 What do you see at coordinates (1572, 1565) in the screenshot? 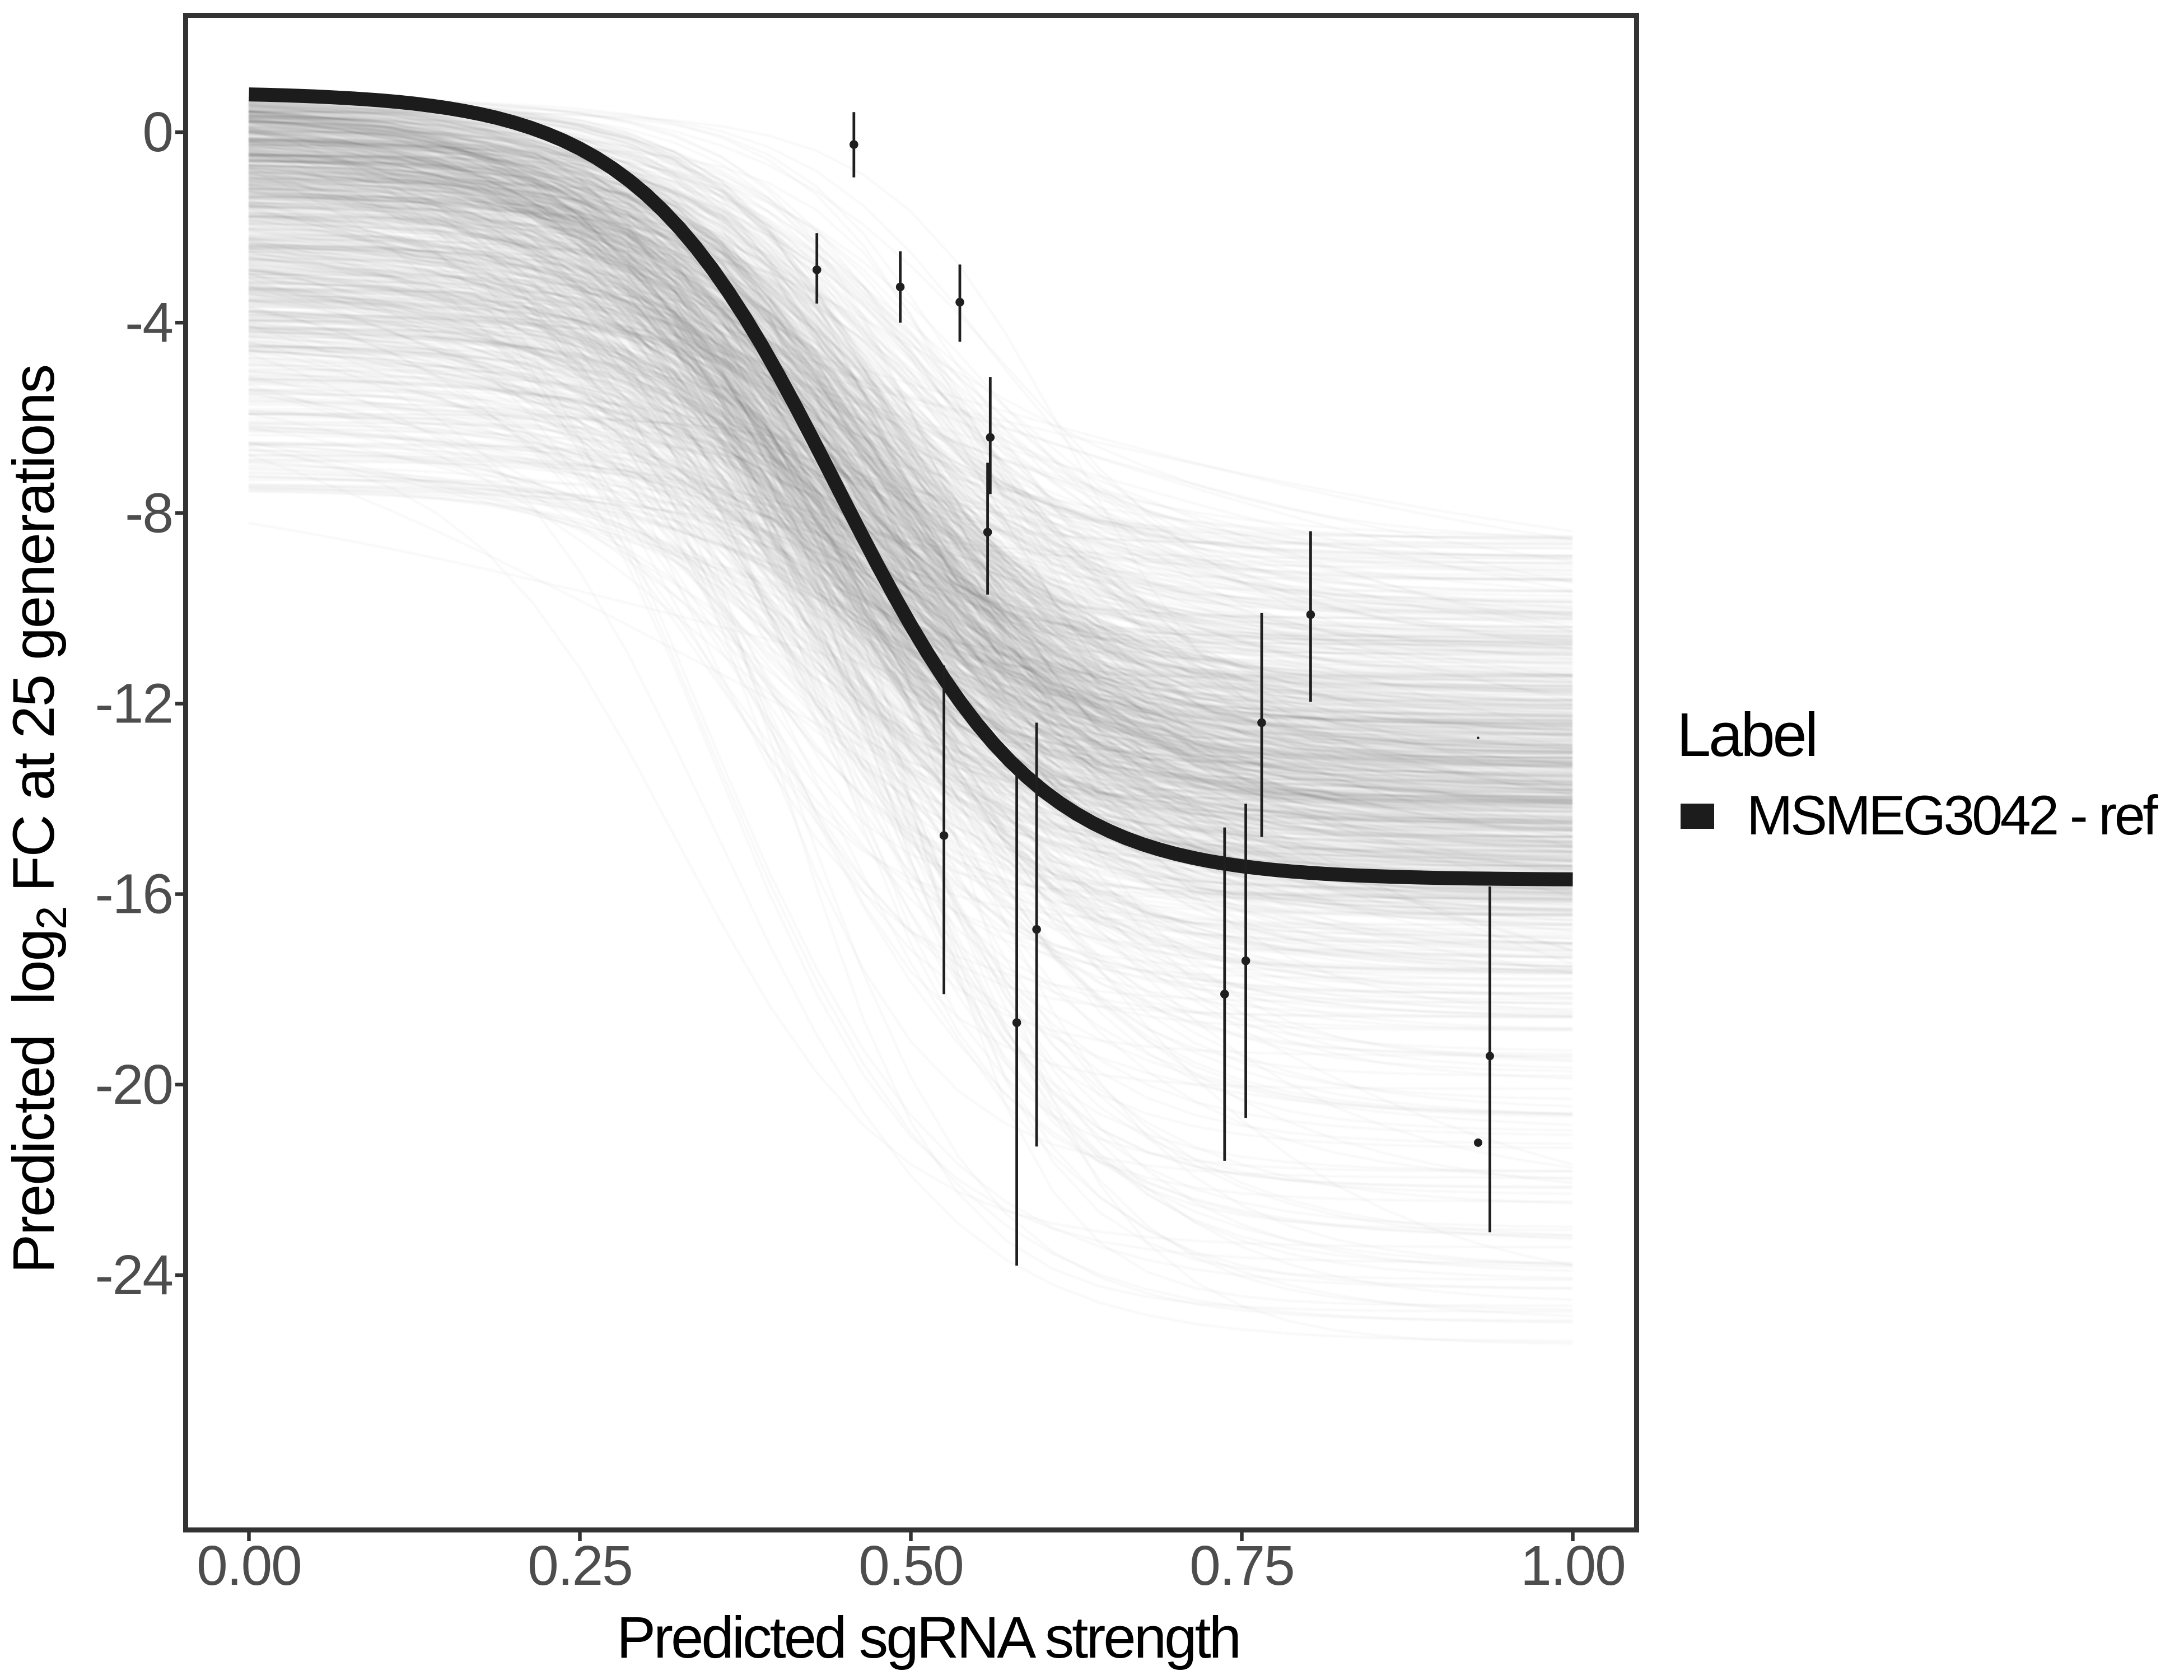
I see `svg-text: 1.00` at bounding box center [1572, 1565].